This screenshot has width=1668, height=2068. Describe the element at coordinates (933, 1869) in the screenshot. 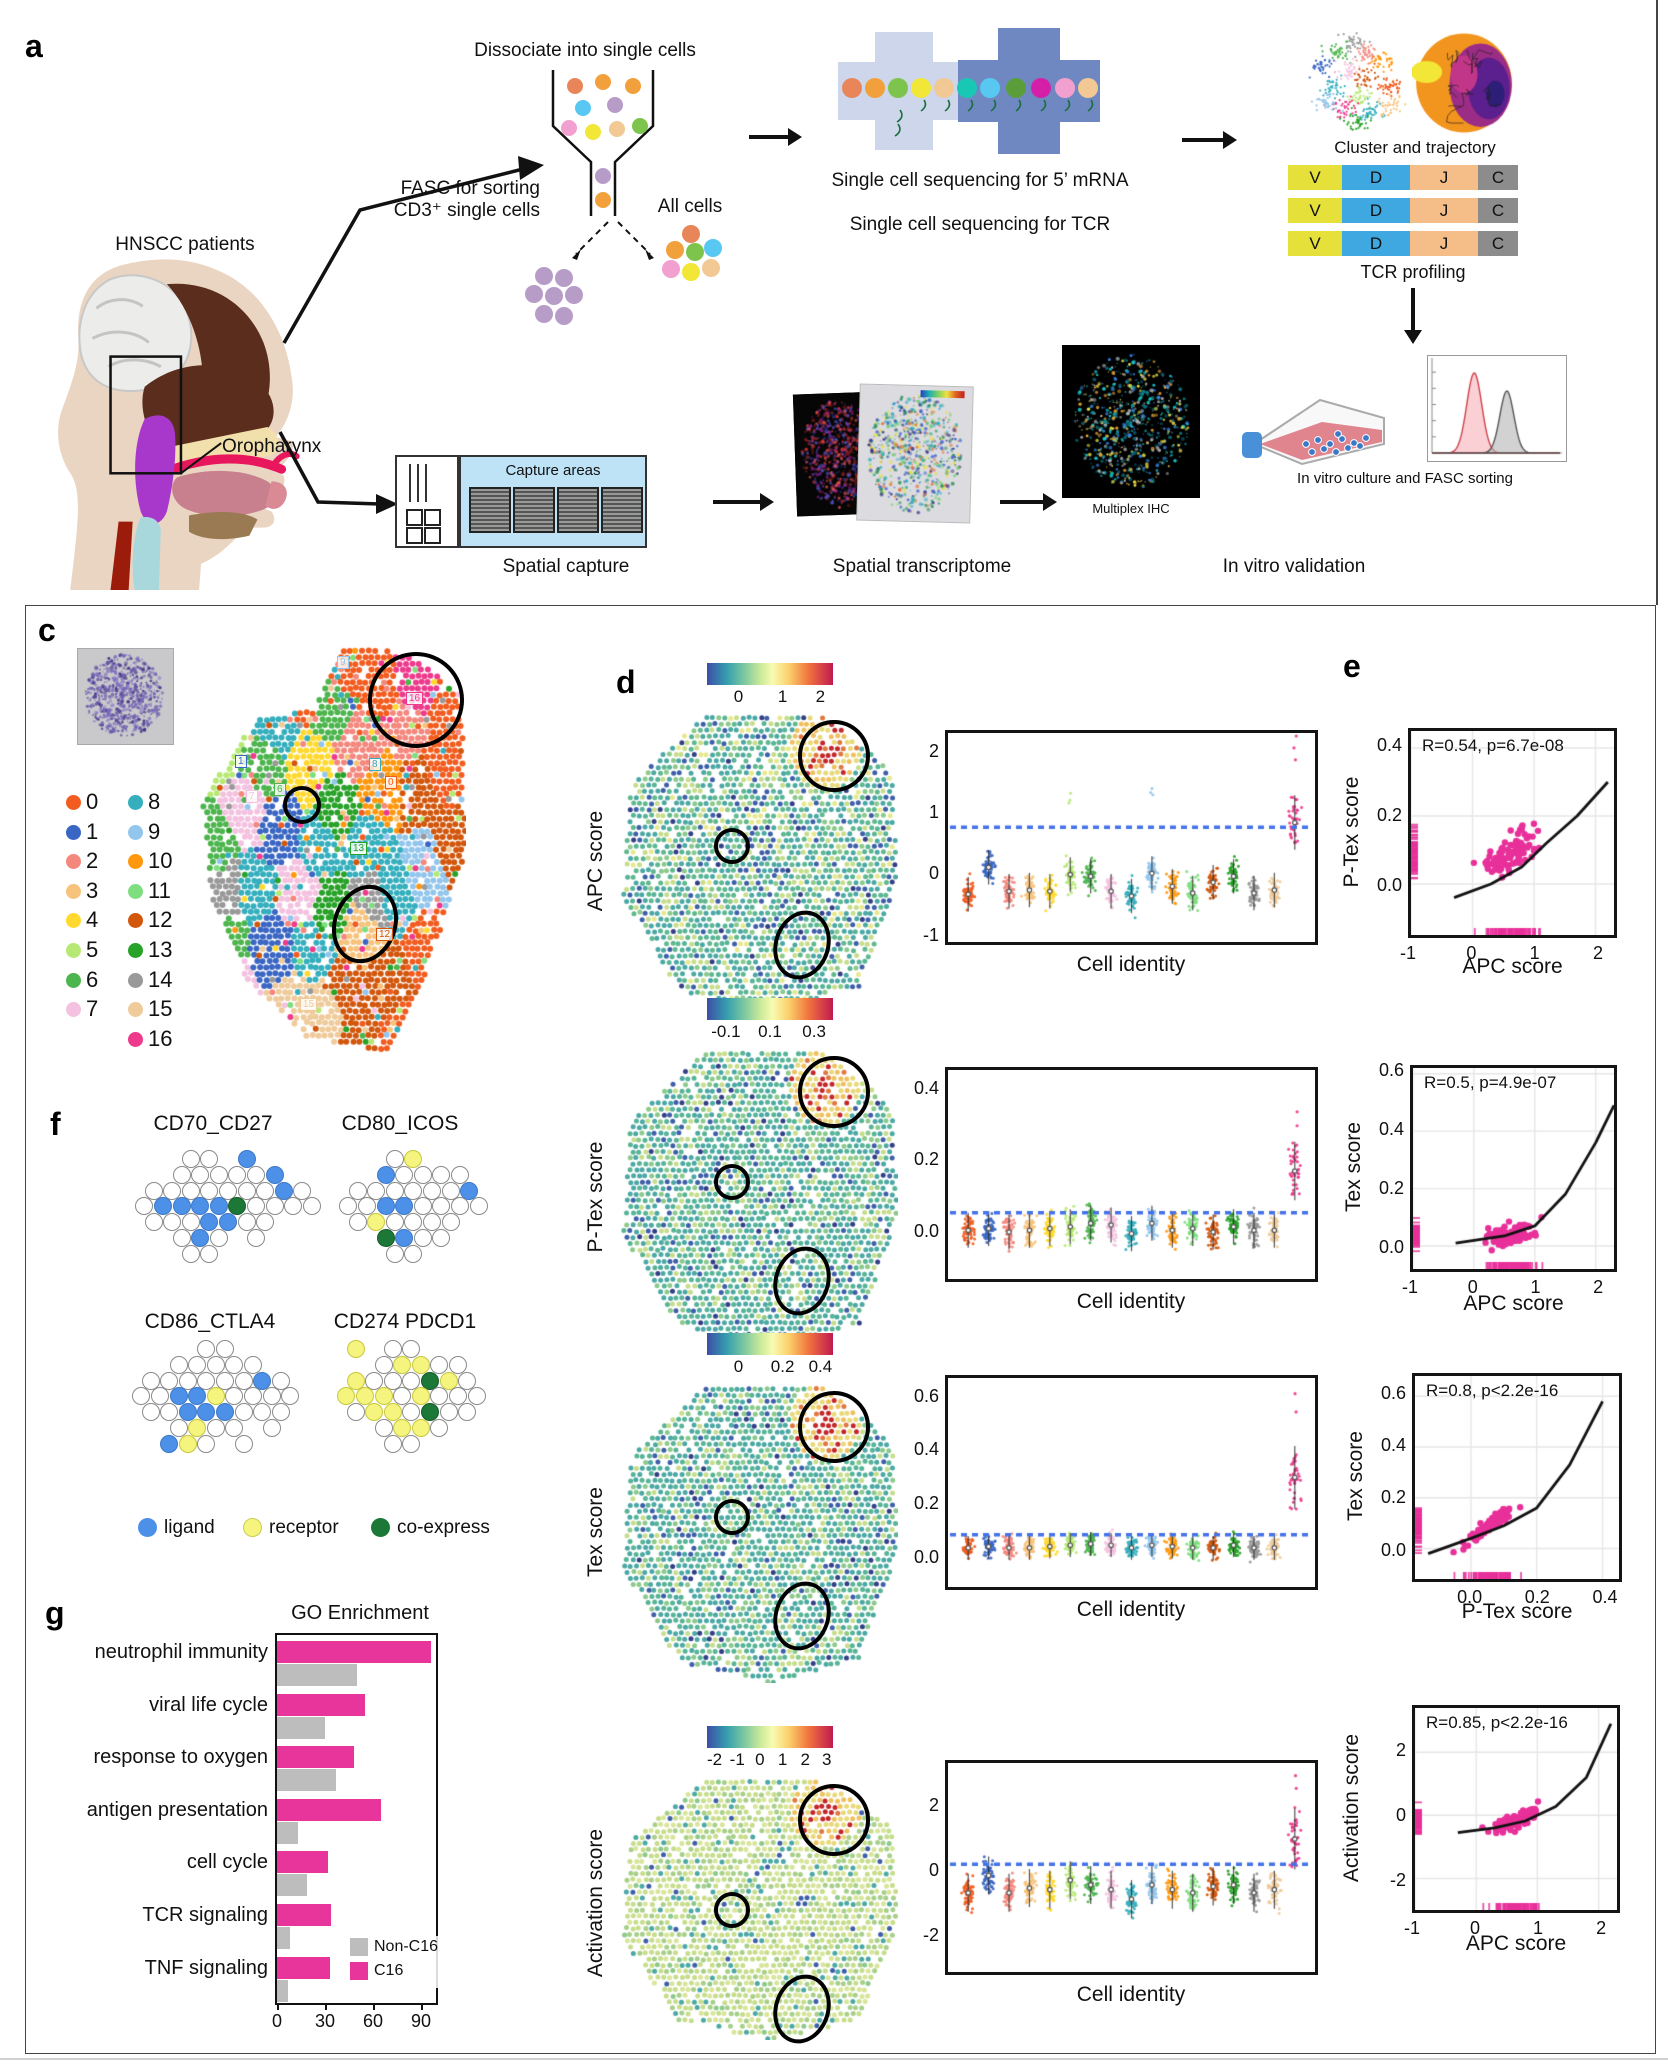

I see `strip-ytick-label: 0` at that location.